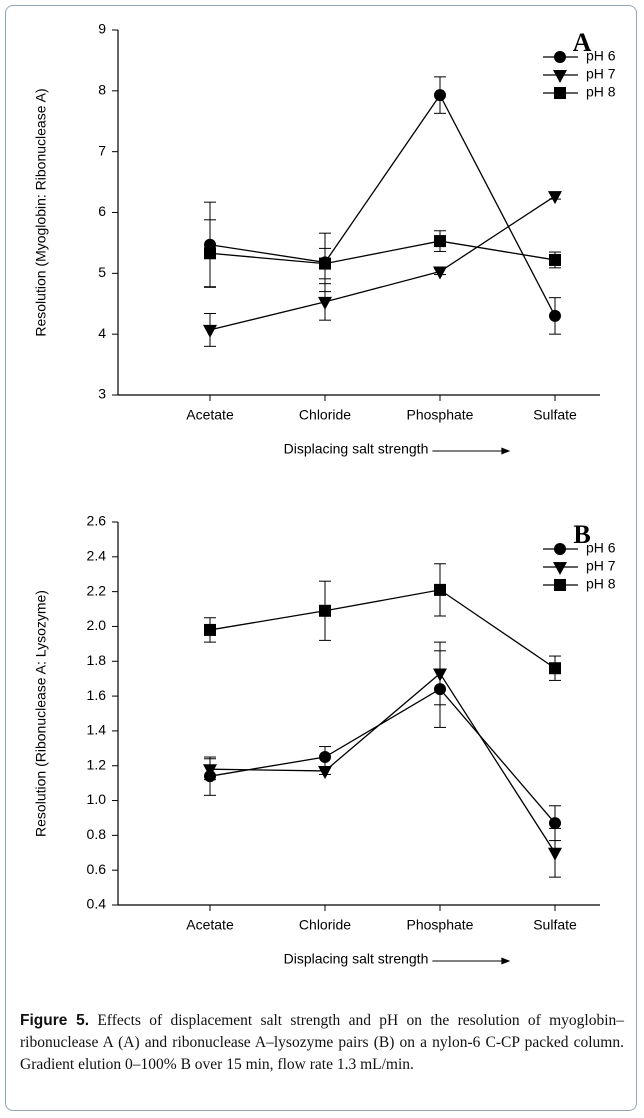  What do you see at coordinates (97, 799) in the screenshot?
I see `y-tick-label: 1.0` at bounding box center [97, 799].